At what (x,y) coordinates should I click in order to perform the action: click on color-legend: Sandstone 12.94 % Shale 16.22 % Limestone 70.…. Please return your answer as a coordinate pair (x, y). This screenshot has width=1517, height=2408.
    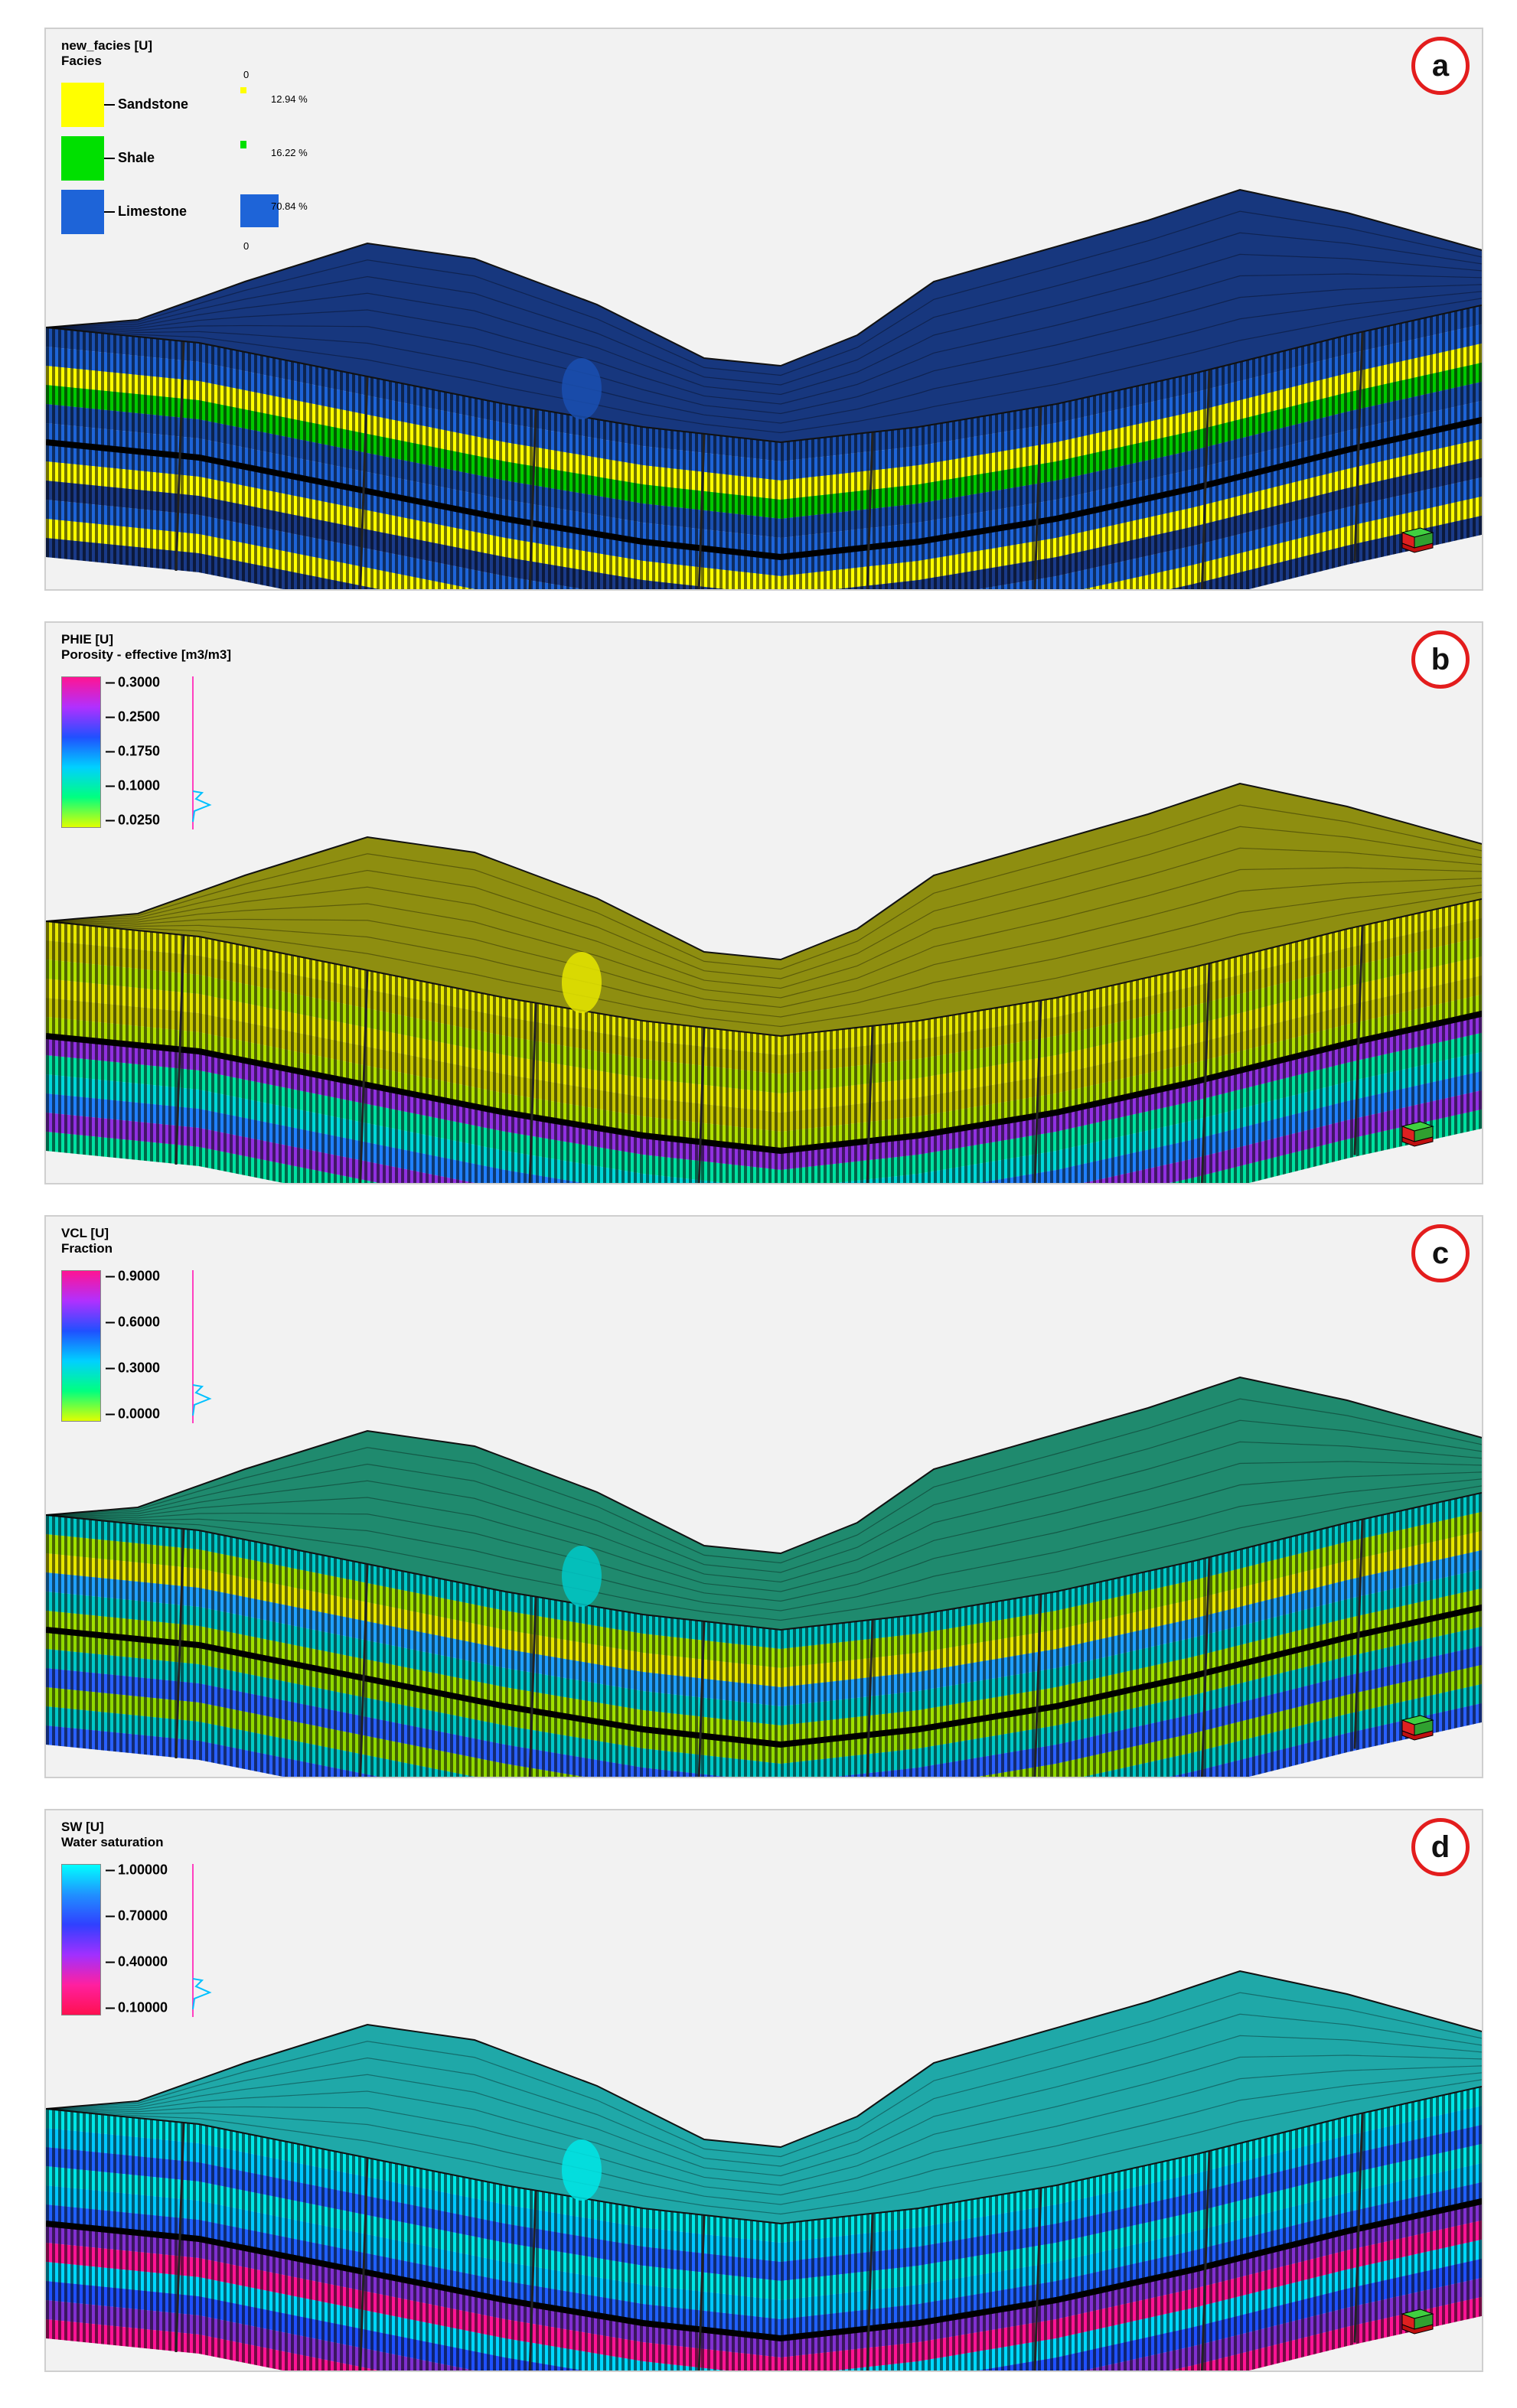
    Looking at the image, I should click on (199, 160).